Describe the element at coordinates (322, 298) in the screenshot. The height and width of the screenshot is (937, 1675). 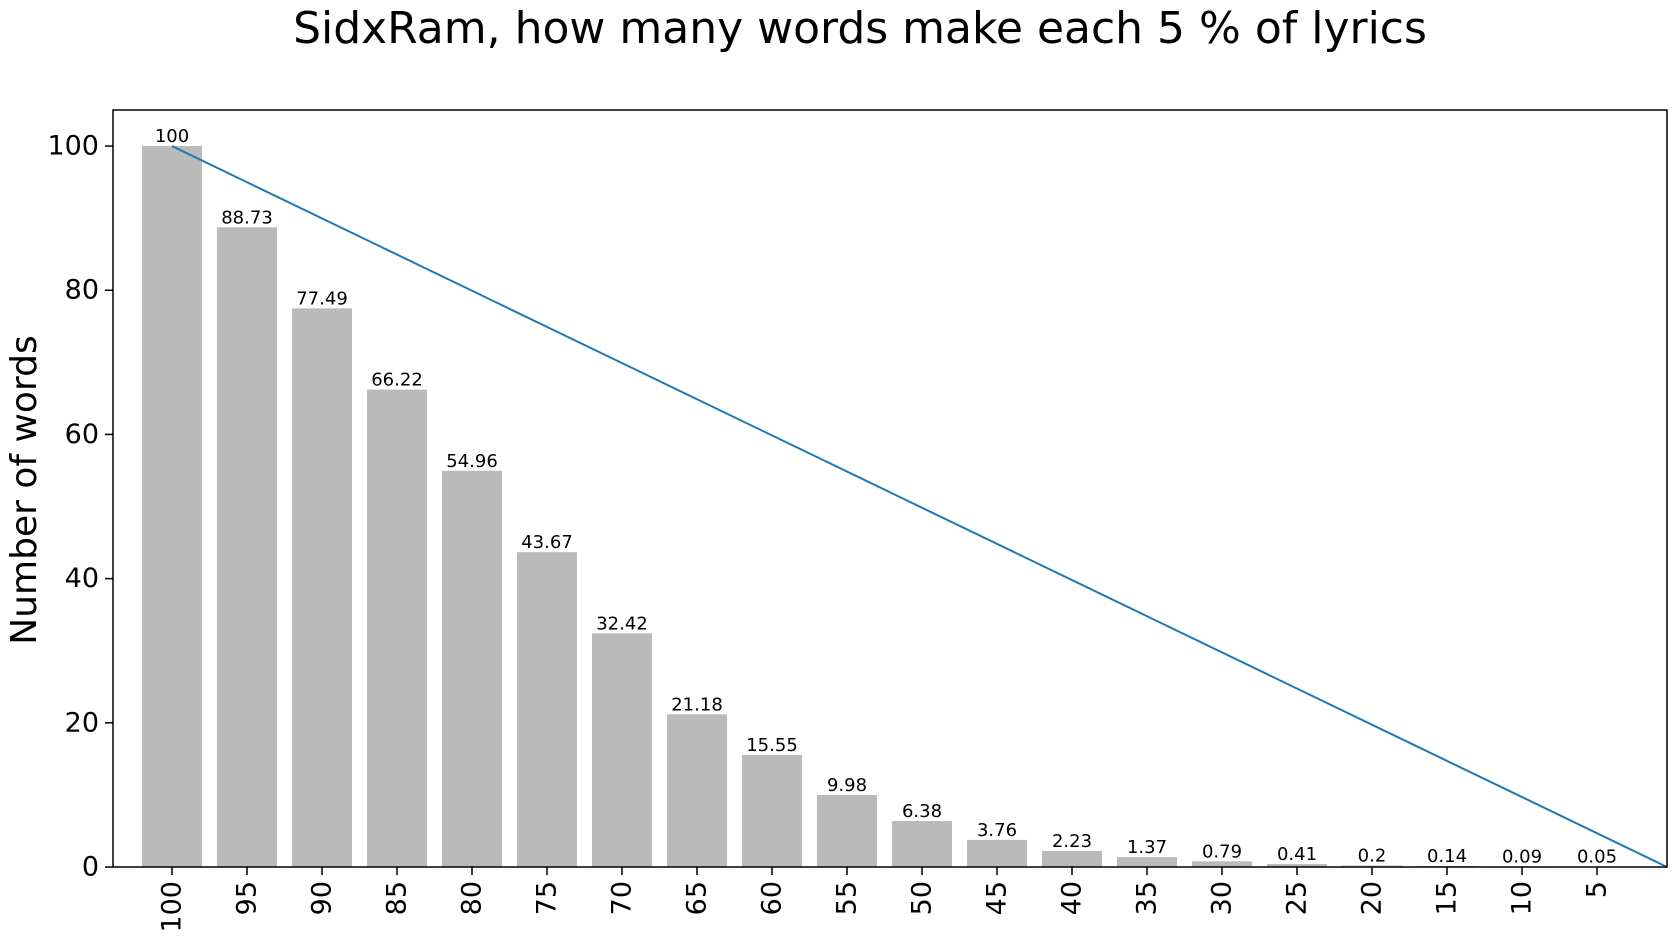
I see `bar-value-label: 77.49` at that location.